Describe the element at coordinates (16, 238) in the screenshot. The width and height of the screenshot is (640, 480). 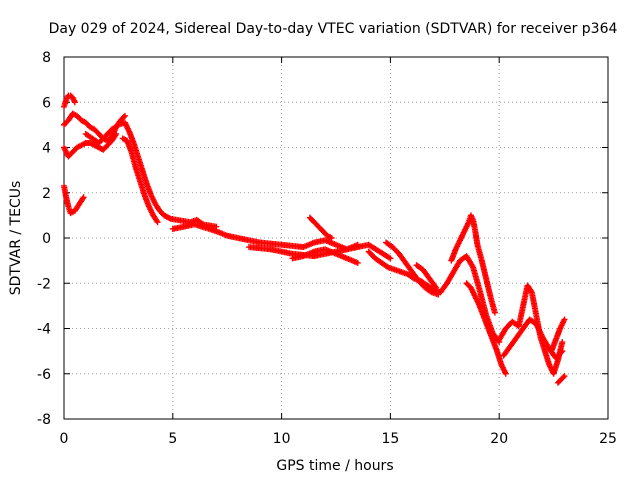
I see `y-axis-label: SDTVAR / TECUs` at that location.